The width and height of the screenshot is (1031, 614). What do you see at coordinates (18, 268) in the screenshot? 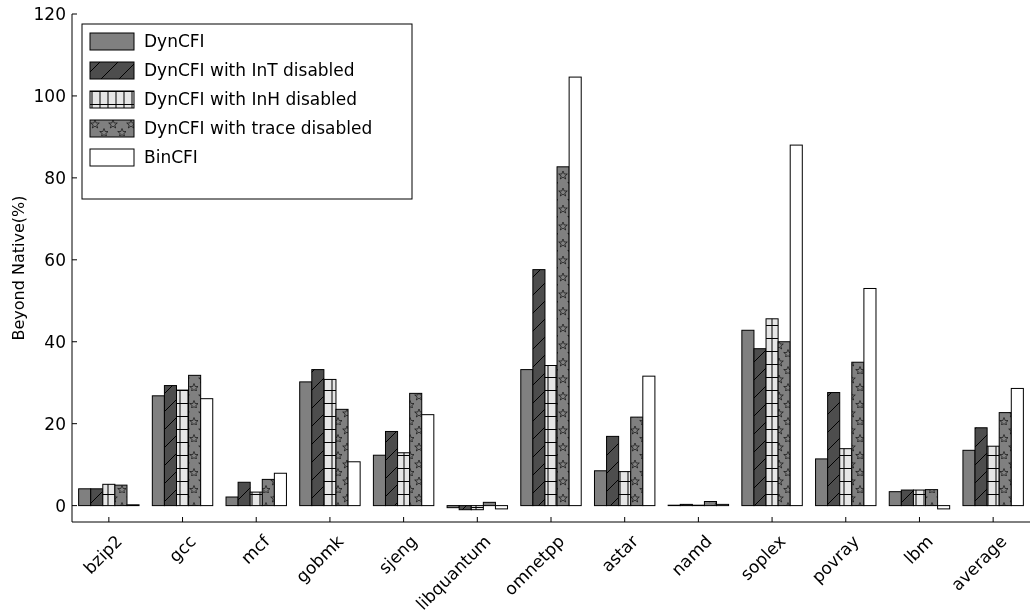
I see `y-axis-title: Beyond Native(%)` at bounding box center [18, 268].